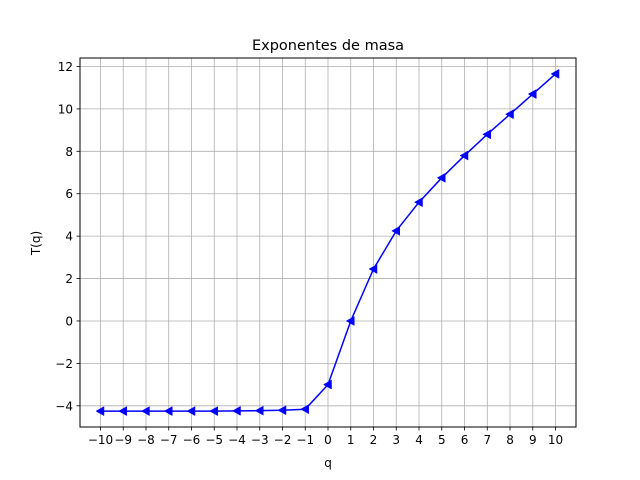 This screenshot has width=640, height=480. Describe the element at coordinates (419, 440) in the screenshot. I see `x-tick-label: 4` at that location.